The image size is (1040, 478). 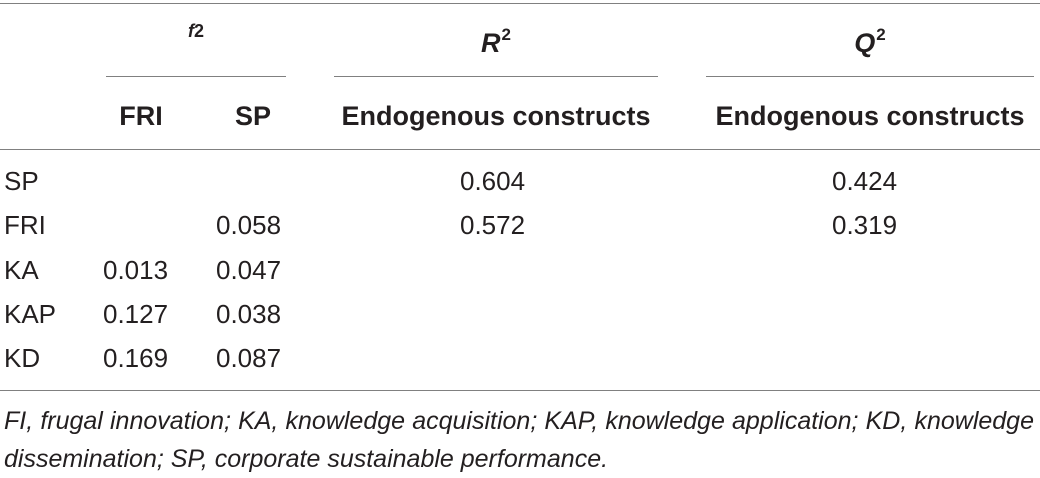 I want to click on row-ka-fri: 0.013, so click(x=136, y=270).